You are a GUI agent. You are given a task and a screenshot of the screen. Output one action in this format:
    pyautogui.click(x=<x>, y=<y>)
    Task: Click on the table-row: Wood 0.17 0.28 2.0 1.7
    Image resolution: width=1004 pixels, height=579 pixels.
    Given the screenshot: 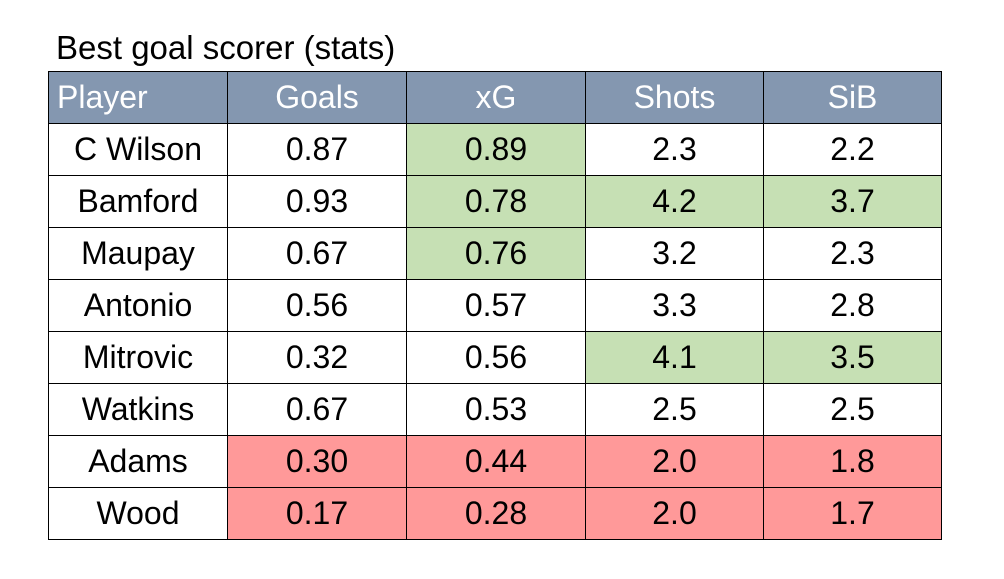 What is the action you would take?
    pyautogui.click(x=495, y=513)
    